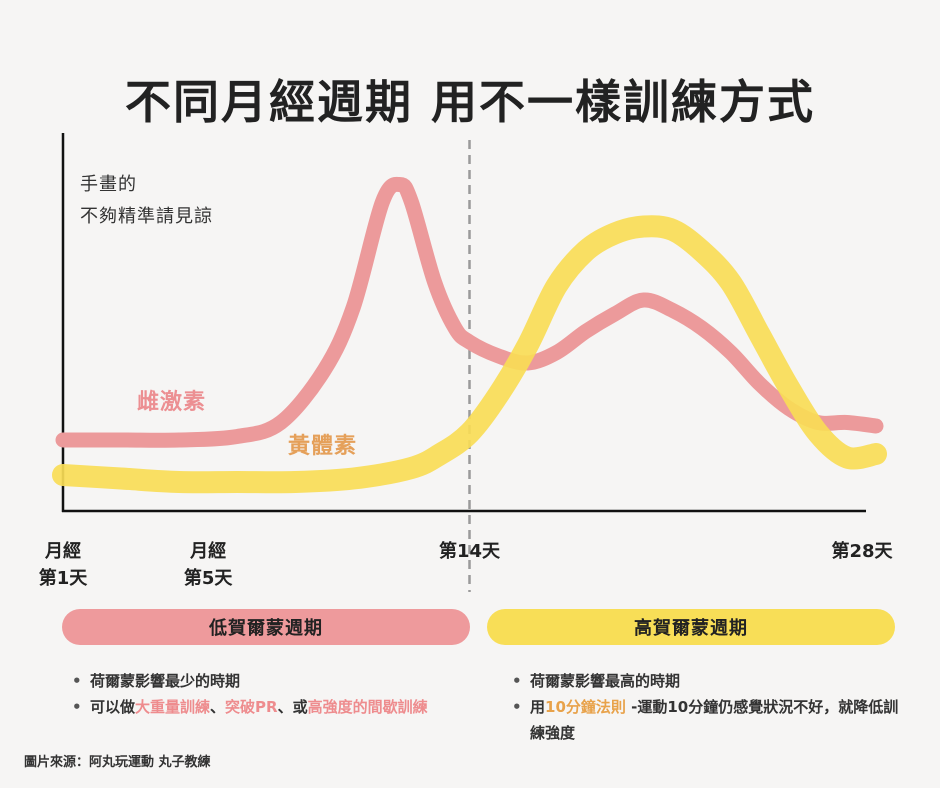  I want to click on highlighted-text: 突破PR, so click(251, 707).